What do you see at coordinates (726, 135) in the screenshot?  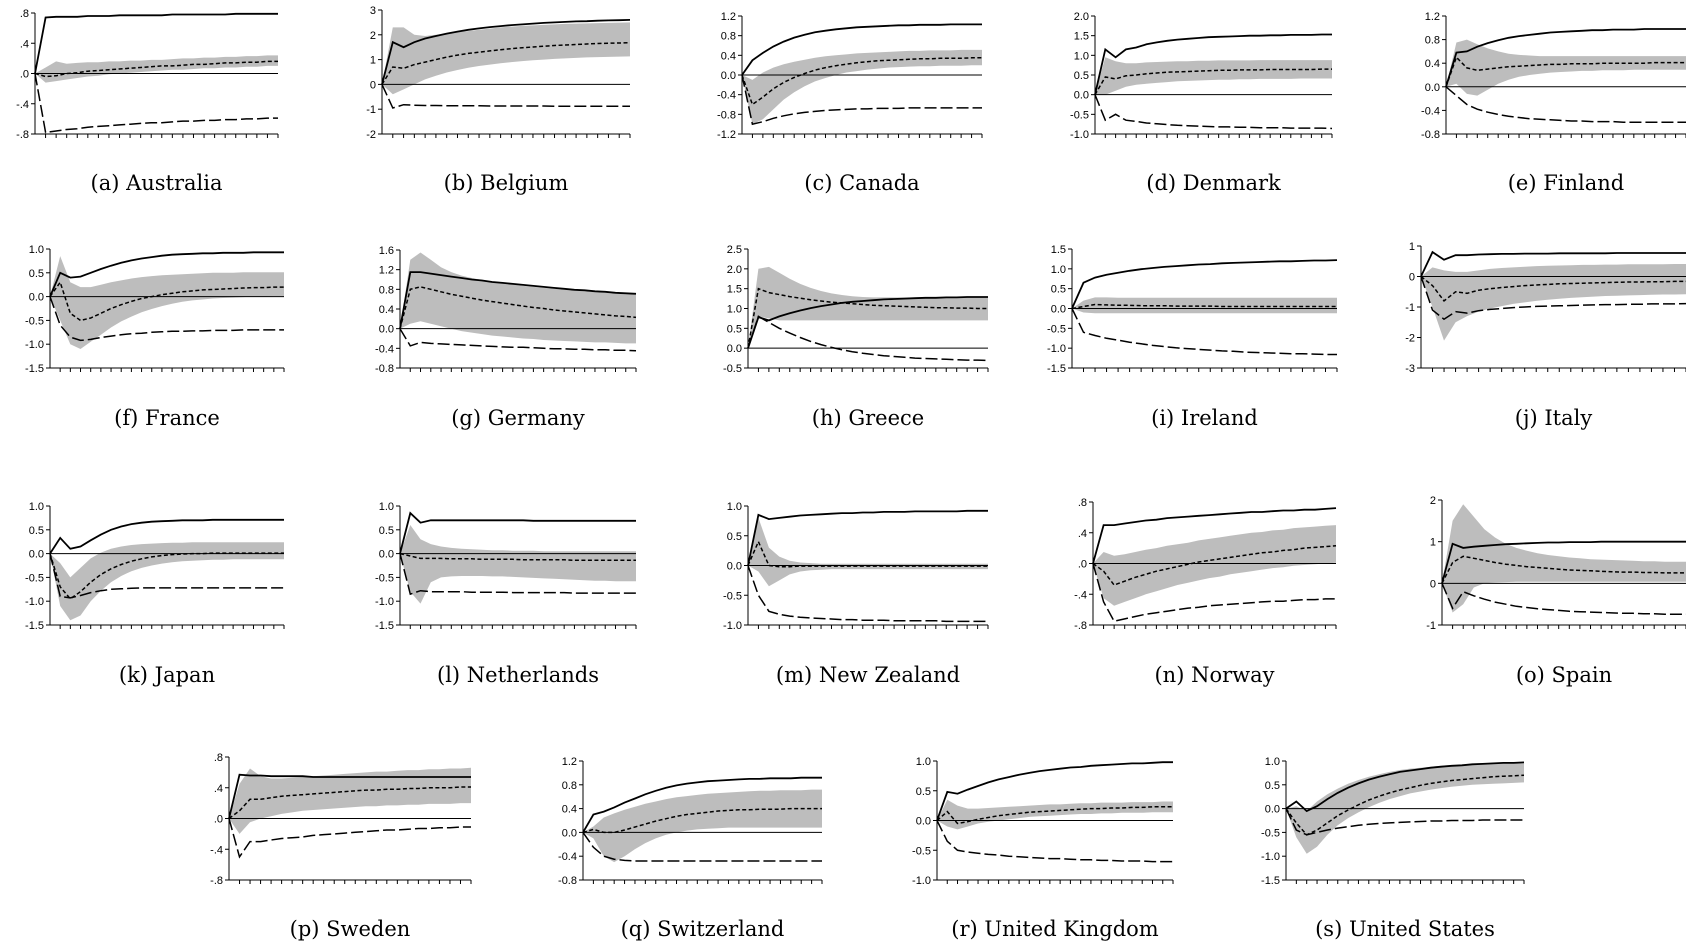 I see `y-tick-label: -1.2` at bounding box center [726, 135].